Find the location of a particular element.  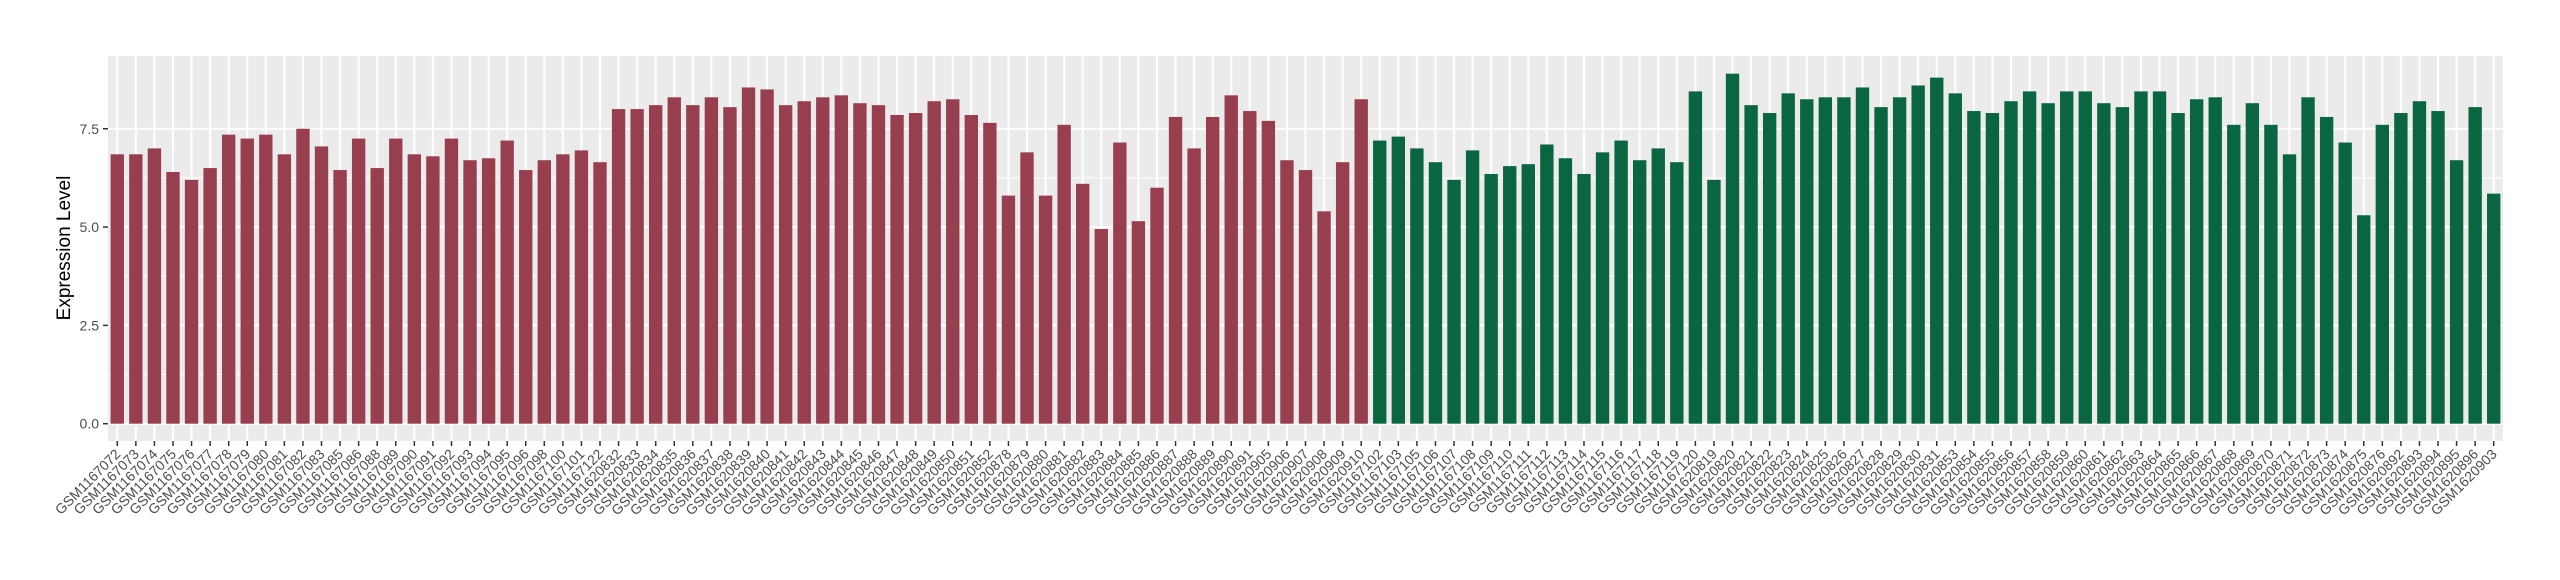

y-axis-label: Expression Level is located at coordinates (64, 248).